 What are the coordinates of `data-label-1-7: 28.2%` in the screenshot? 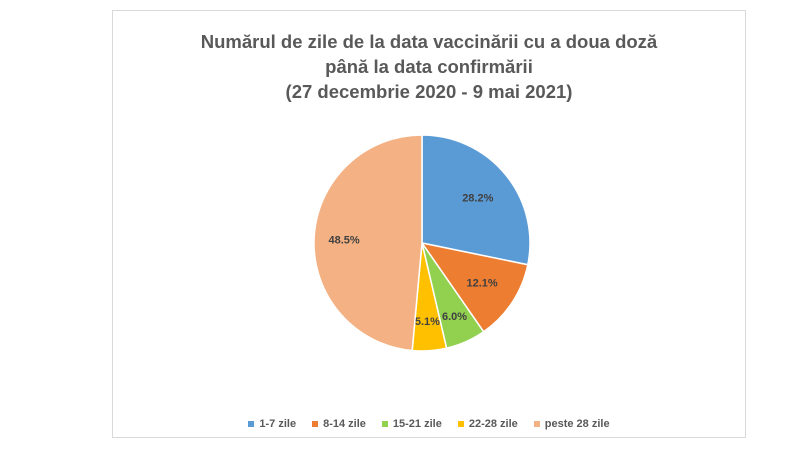 It's located at (477, 199).